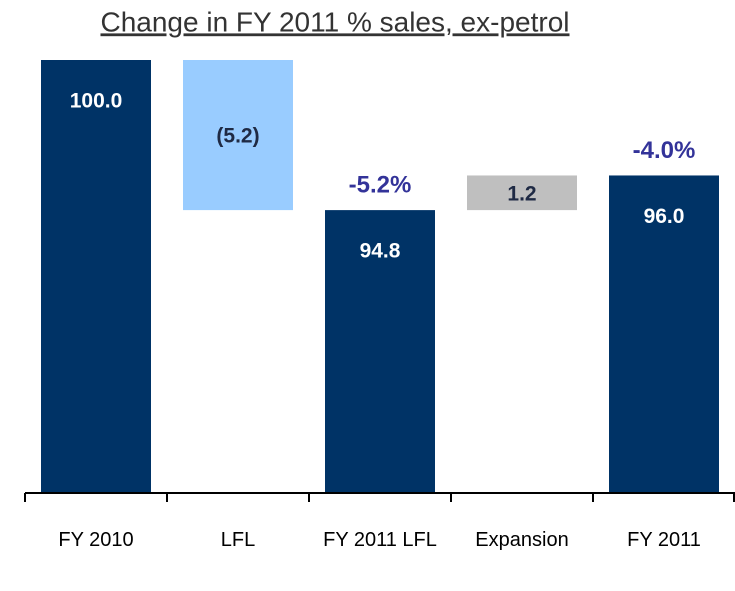  Describe the element at coordinates (96, 540) in the screenshot. I see `x-tick-label: FY 2010` at that location.